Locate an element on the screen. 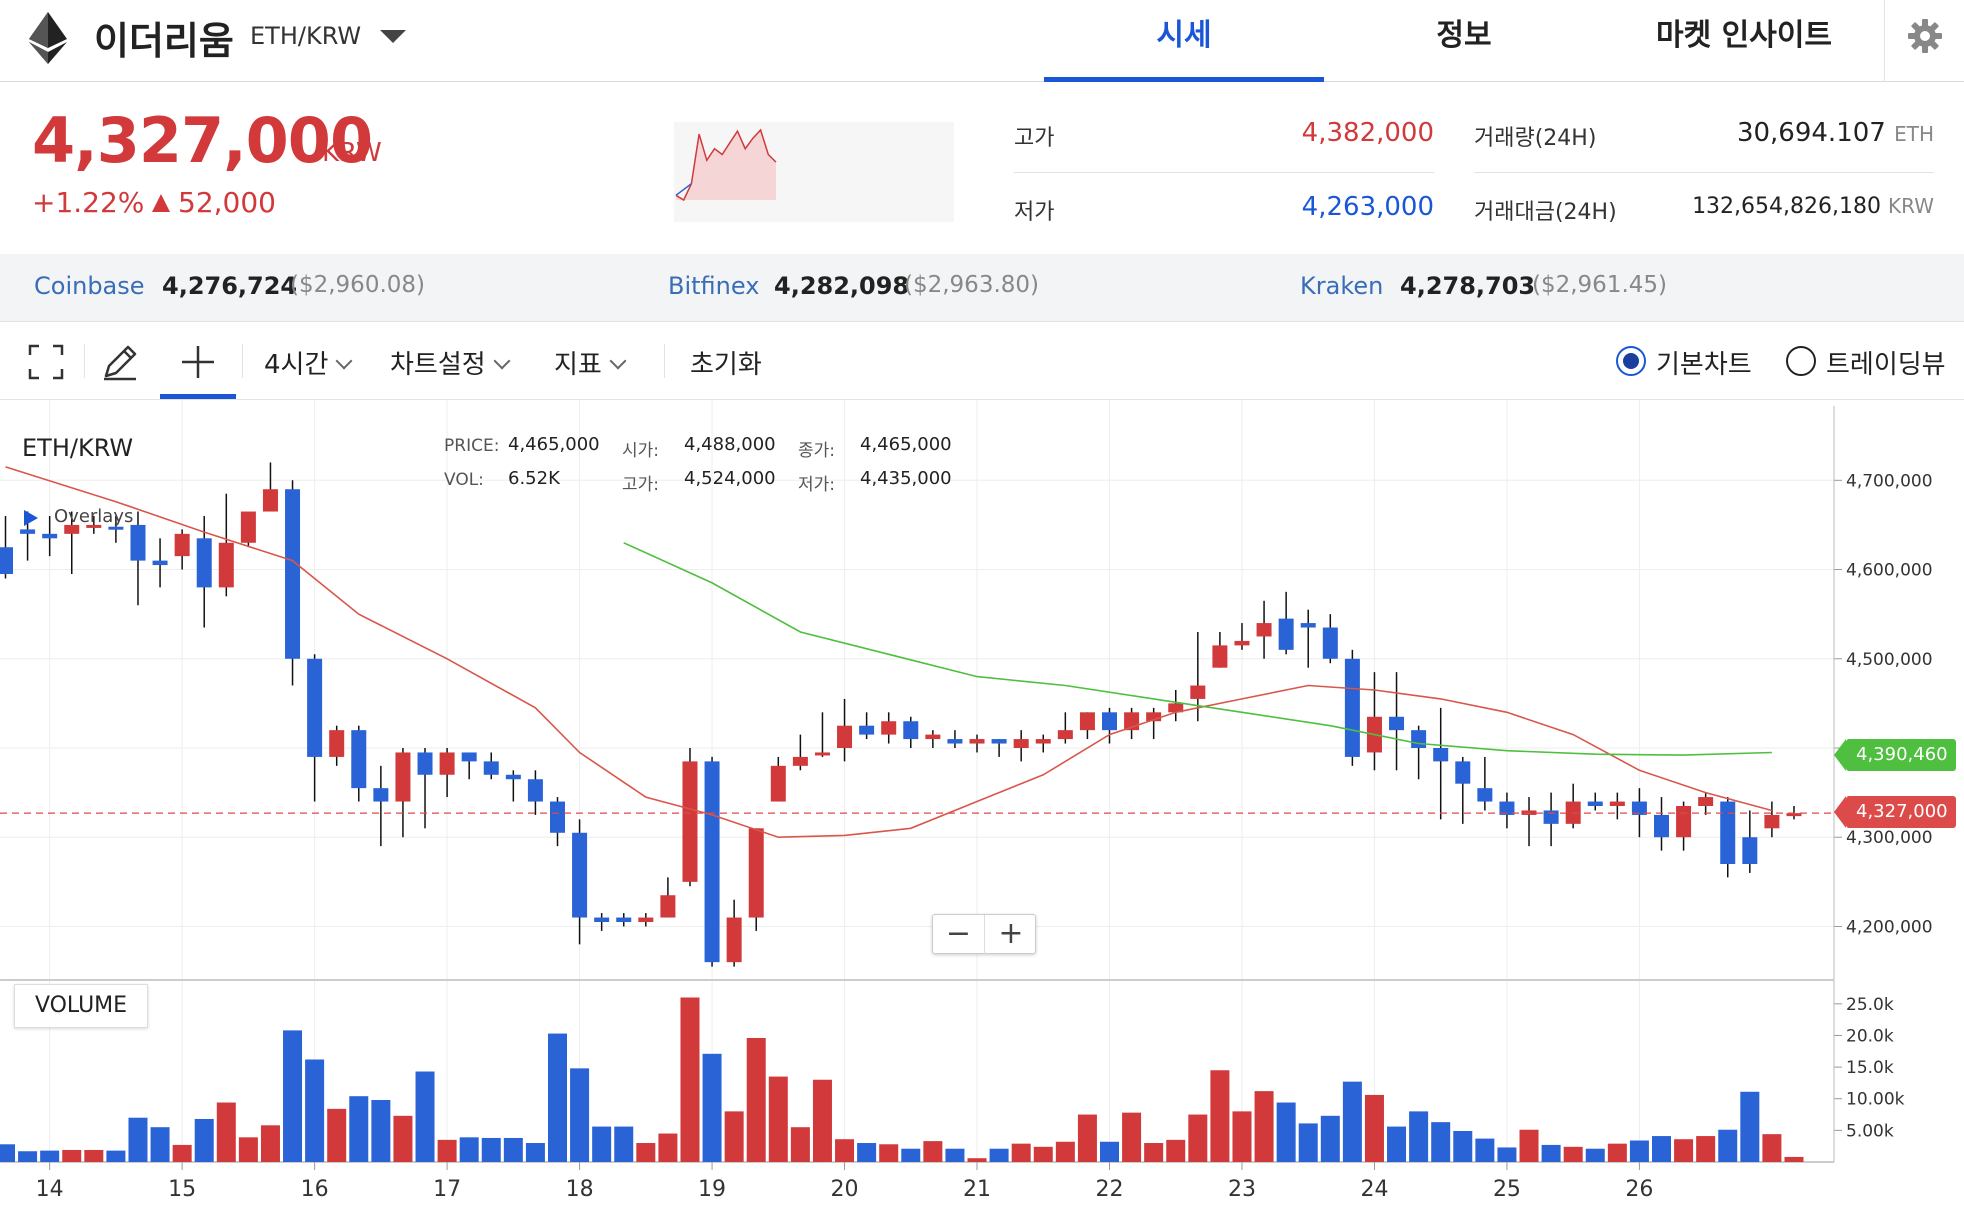 Image resolution: width=1964 pixels, height=1214 pixels. volume-tick-label: 10.00k is located at coordinates (1875, 1100).